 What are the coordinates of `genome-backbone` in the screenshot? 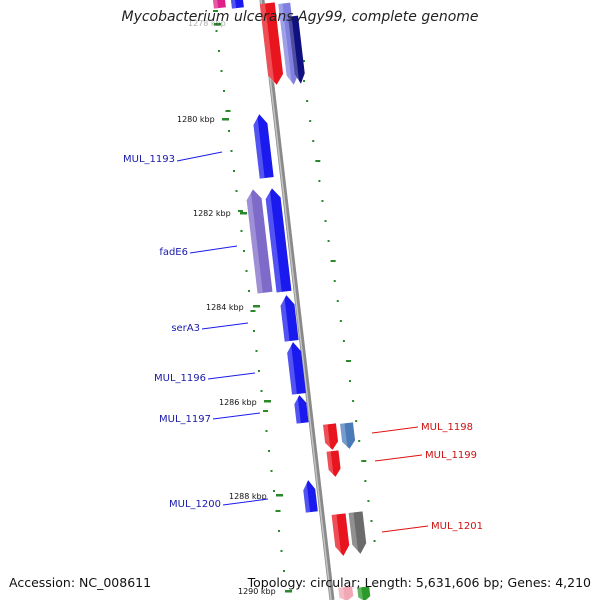 It's located at (297, 300).